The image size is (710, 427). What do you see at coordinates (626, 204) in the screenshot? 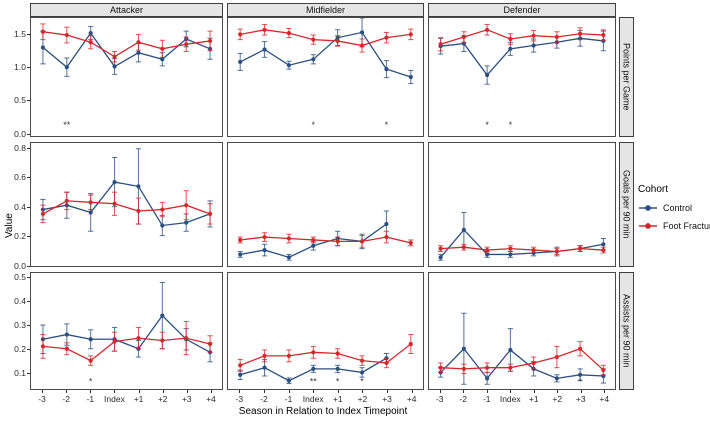
I see `facet-strip-goals-per-90: Goals per 90 min` at bounding box center [626, 204].